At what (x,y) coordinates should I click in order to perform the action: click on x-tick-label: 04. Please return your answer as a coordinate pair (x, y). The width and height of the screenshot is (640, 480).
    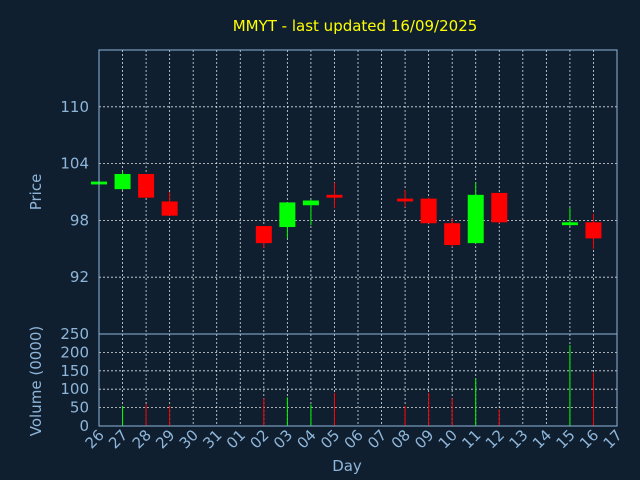
    Looking at the image, I should click on (307, 439).